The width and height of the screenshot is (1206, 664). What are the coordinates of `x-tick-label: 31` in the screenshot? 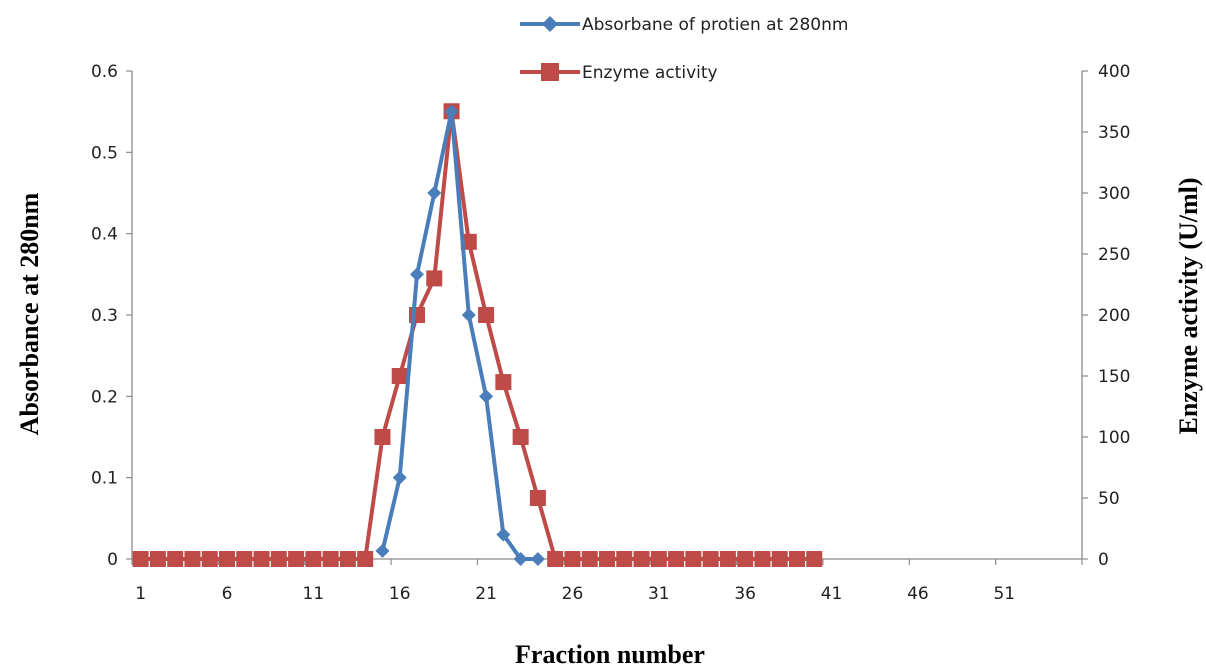 It's located at (659, 594).